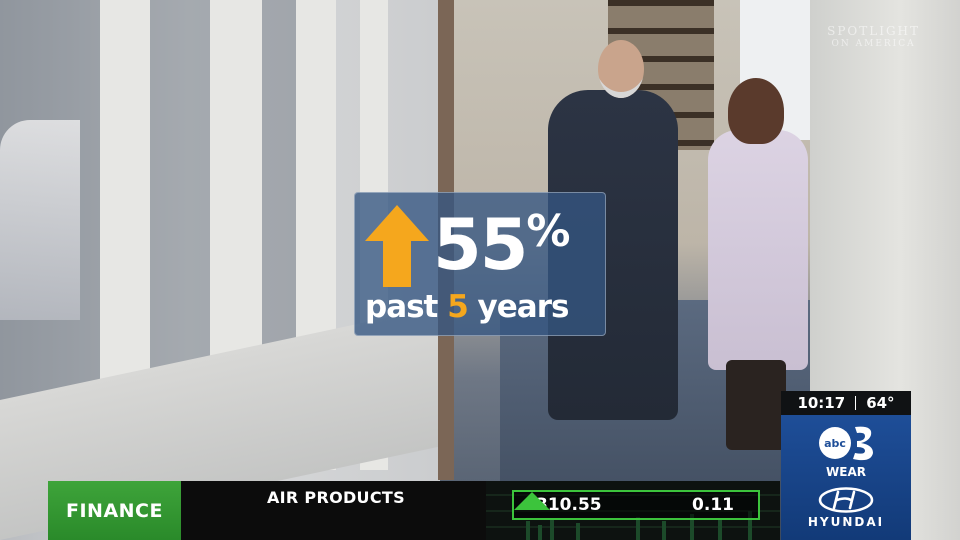 The height and width of the screenshot is (540, 960). I want to click on station-bug: abc WEAR HYUNDAI, so click(846, 477).